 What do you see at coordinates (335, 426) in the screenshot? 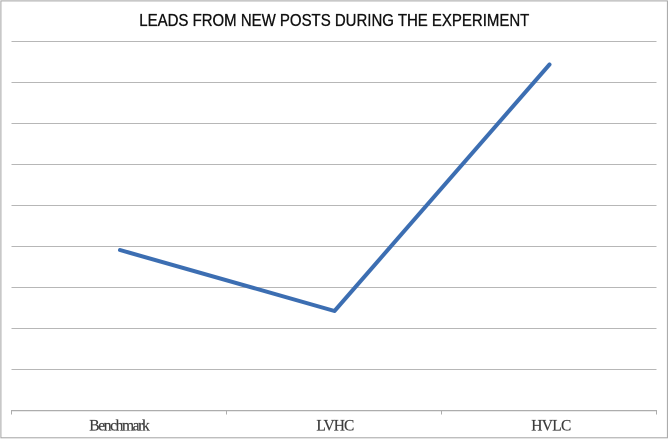
I see `svg-text: LVHC` at bounding box center [335, 426].